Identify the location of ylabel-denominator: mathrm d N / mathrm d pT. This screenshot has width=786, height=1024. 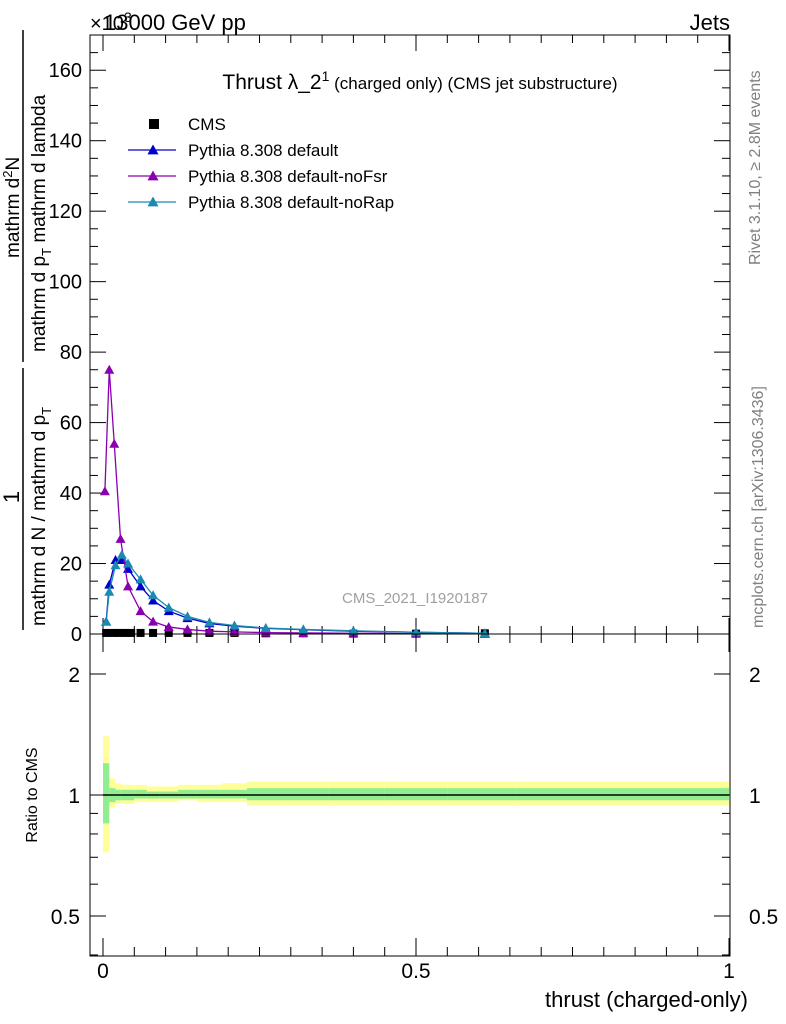
(41, 516).